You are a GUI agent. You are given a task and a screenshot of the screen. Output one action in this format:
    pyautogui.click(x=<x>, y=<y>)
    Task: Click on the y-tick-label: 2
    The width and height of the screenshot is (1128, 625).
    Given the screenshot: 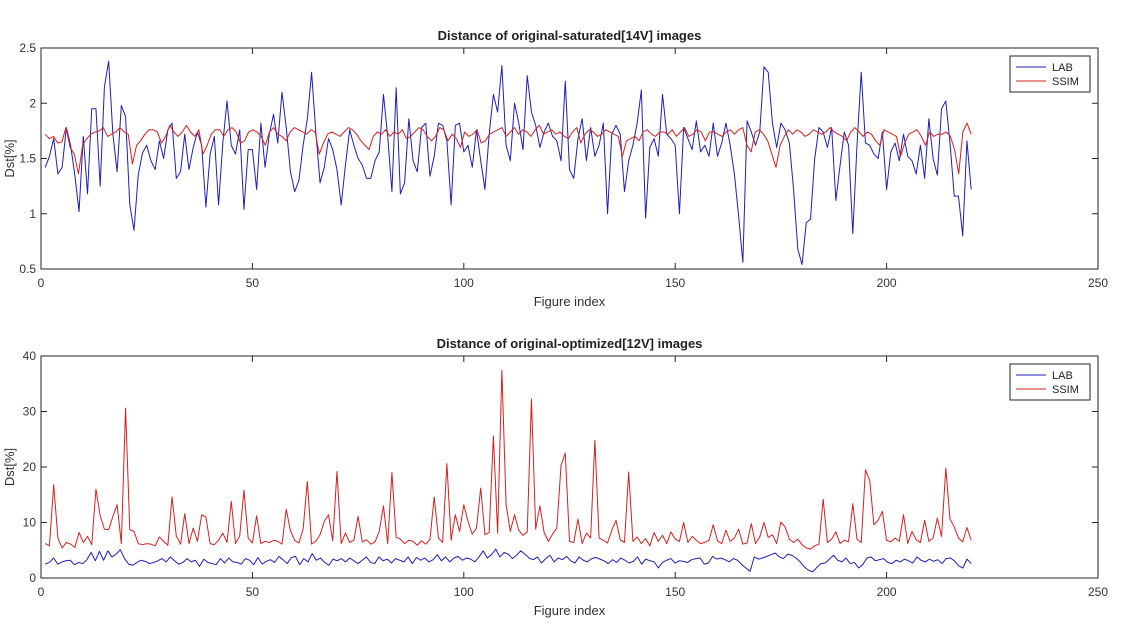 What is the action you would take?
    pyautogui.click(x=32, y=103)
    